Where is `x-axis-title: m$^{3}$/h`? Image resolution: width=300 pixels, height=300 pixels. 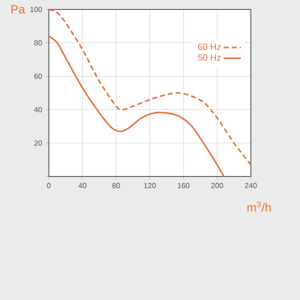 x-axis-title: m$^{3}$/h is located at coordinates (259, 207).